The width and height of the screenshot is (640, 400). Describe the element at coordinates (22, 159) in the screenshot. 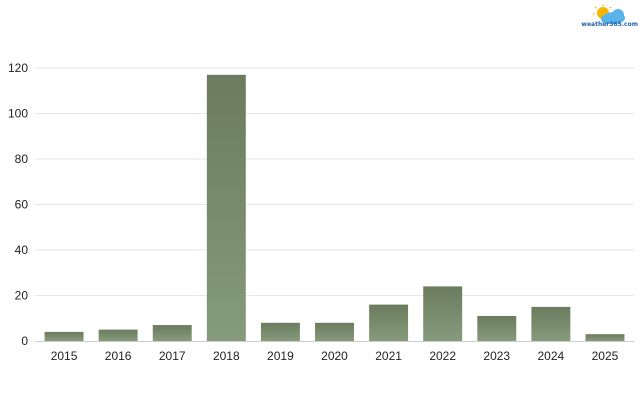

I see `y-tick-label: 80` at that location.